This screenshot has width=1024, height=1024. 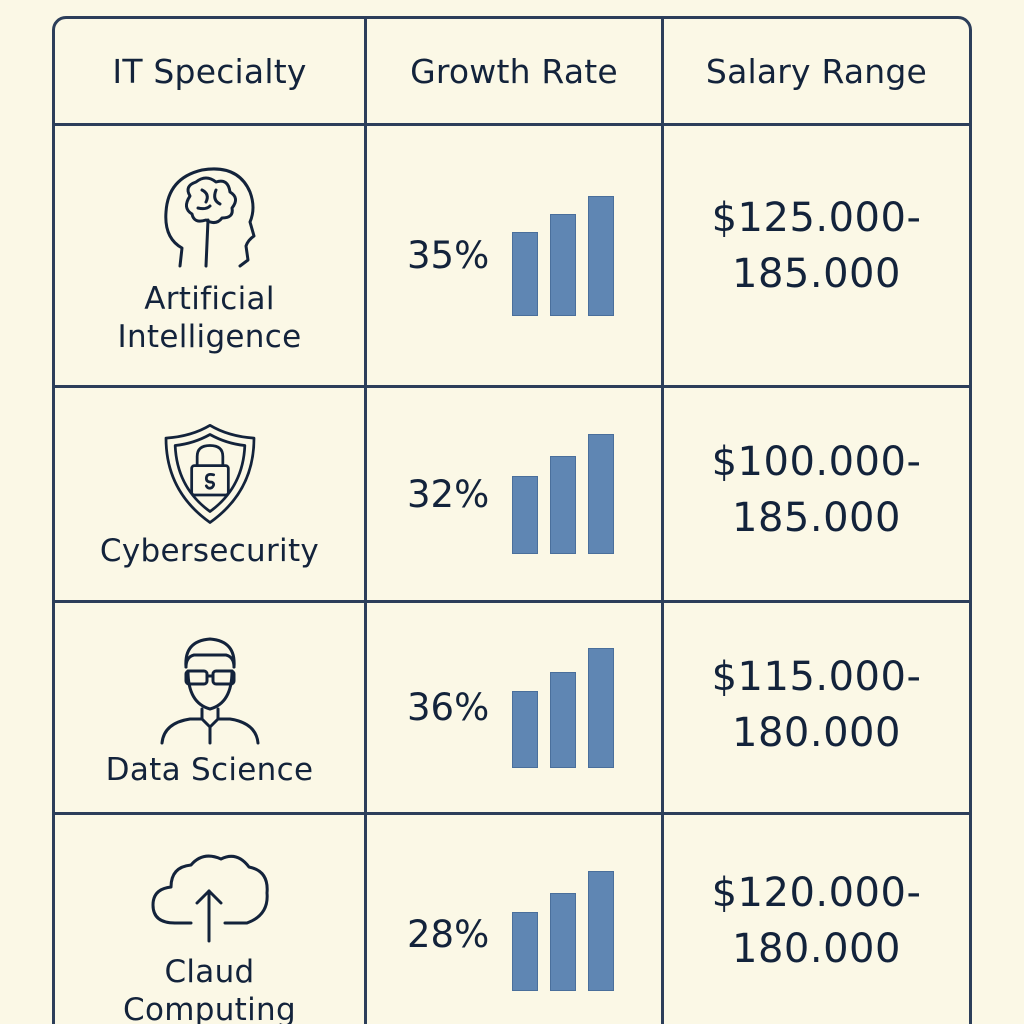 I want to click on growth-cell: 28%, so click(x=515, y=919).